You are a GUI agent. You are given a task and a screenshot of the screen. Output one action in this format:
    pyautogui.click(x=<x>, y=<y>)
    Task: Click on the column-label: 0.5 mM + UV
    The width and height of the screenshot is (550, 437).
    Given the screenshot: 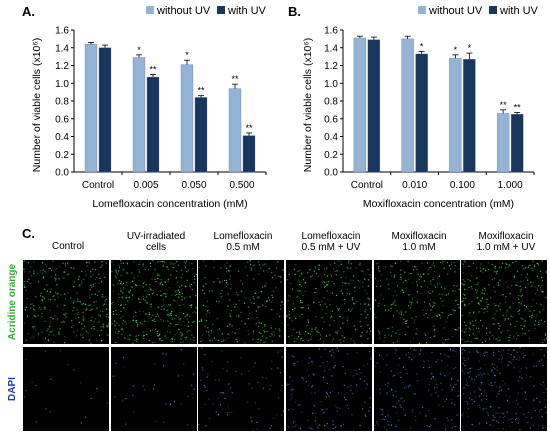 What is the action you would take?
    pyautogui.click(x=331, y=247)
    